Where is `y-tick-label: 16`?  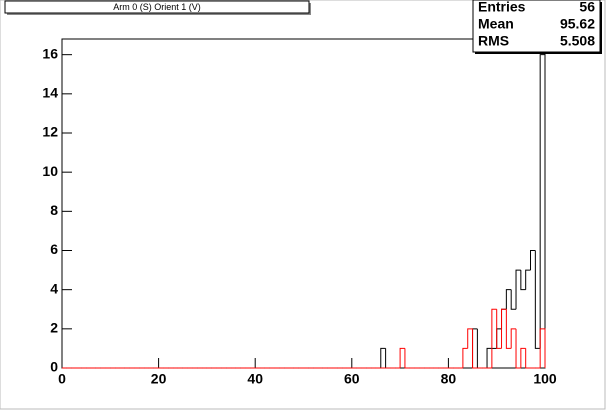
y-tick-label: 16 is located at coordinates (50, 53).